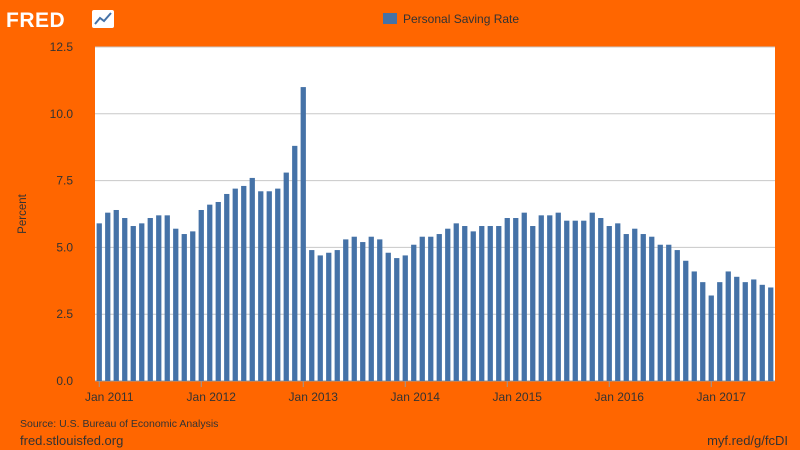 Image resolution: width=800 pixels, height=450 pixels. I want to click on y-tick-label: 7.5, so click(64, 181).